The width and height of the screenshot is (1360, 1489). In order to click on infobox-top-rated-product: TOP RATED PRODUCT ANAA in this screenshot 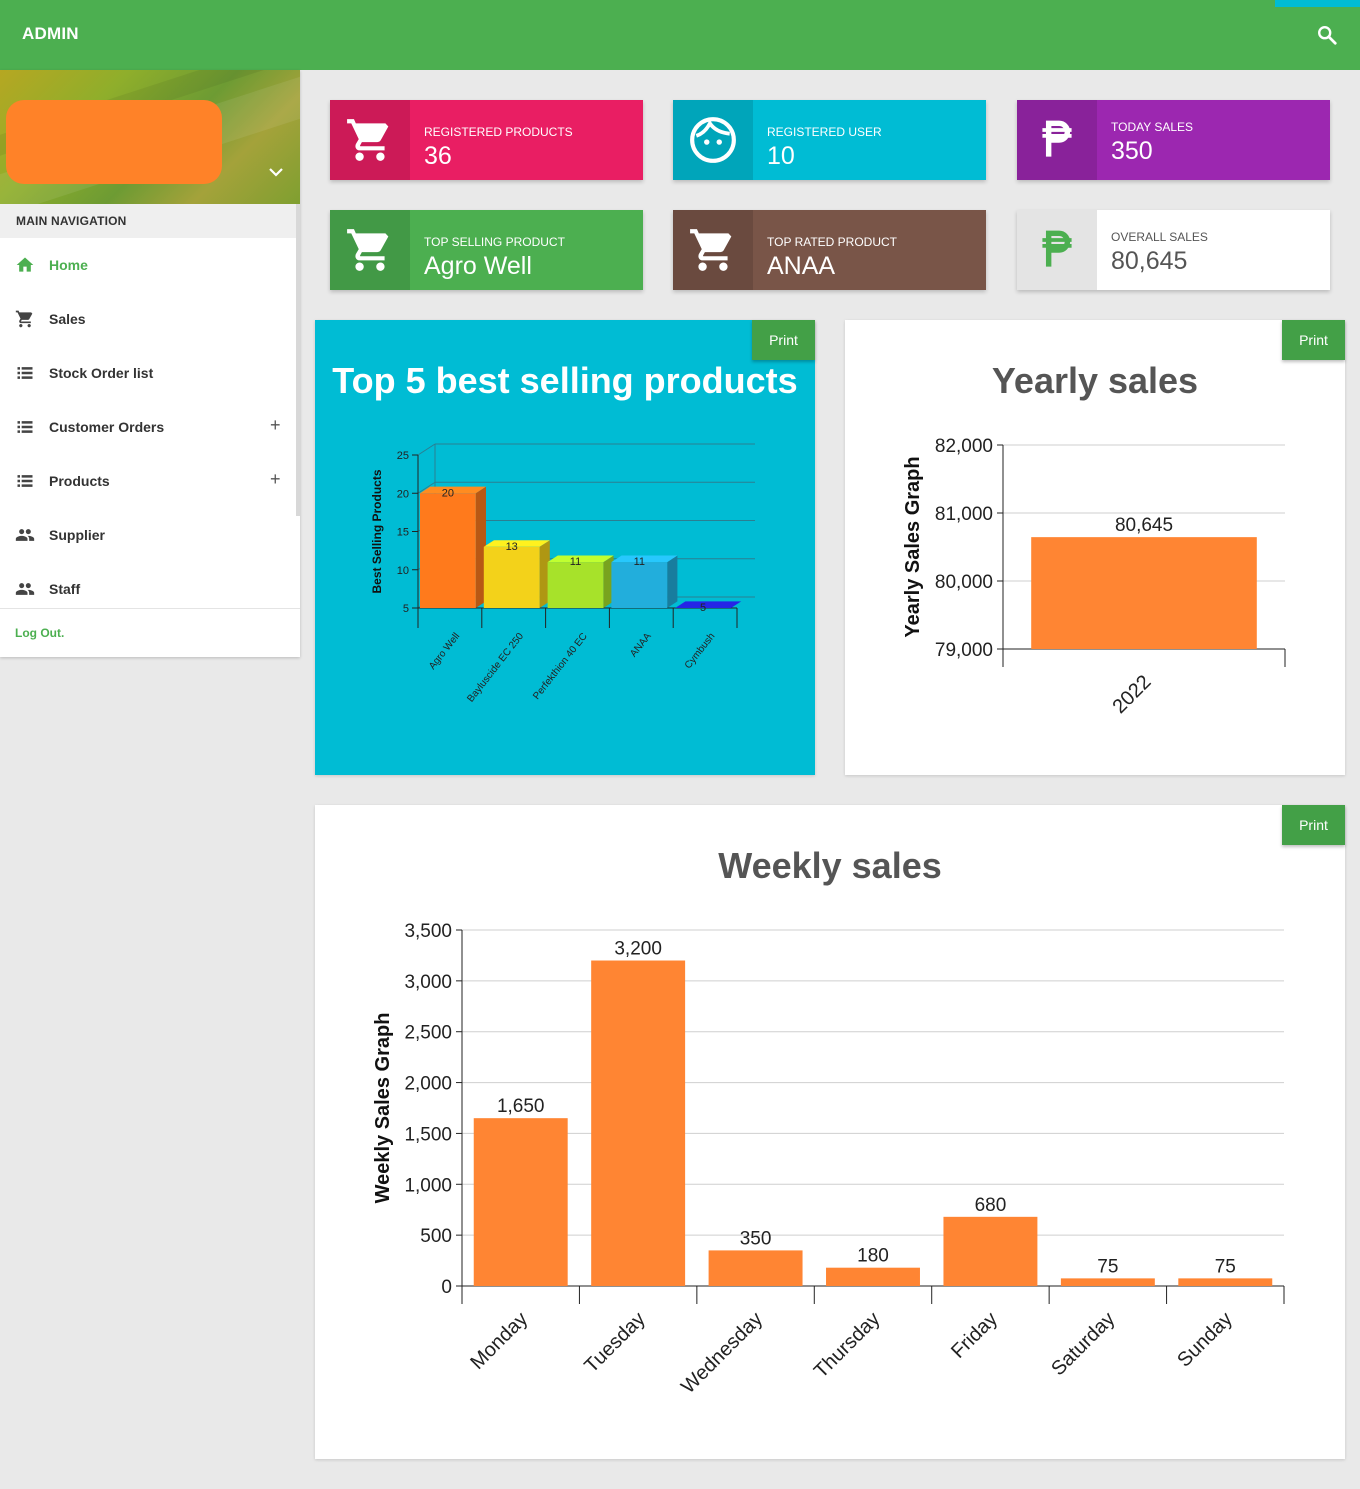, I will do `click(829, 250)`.